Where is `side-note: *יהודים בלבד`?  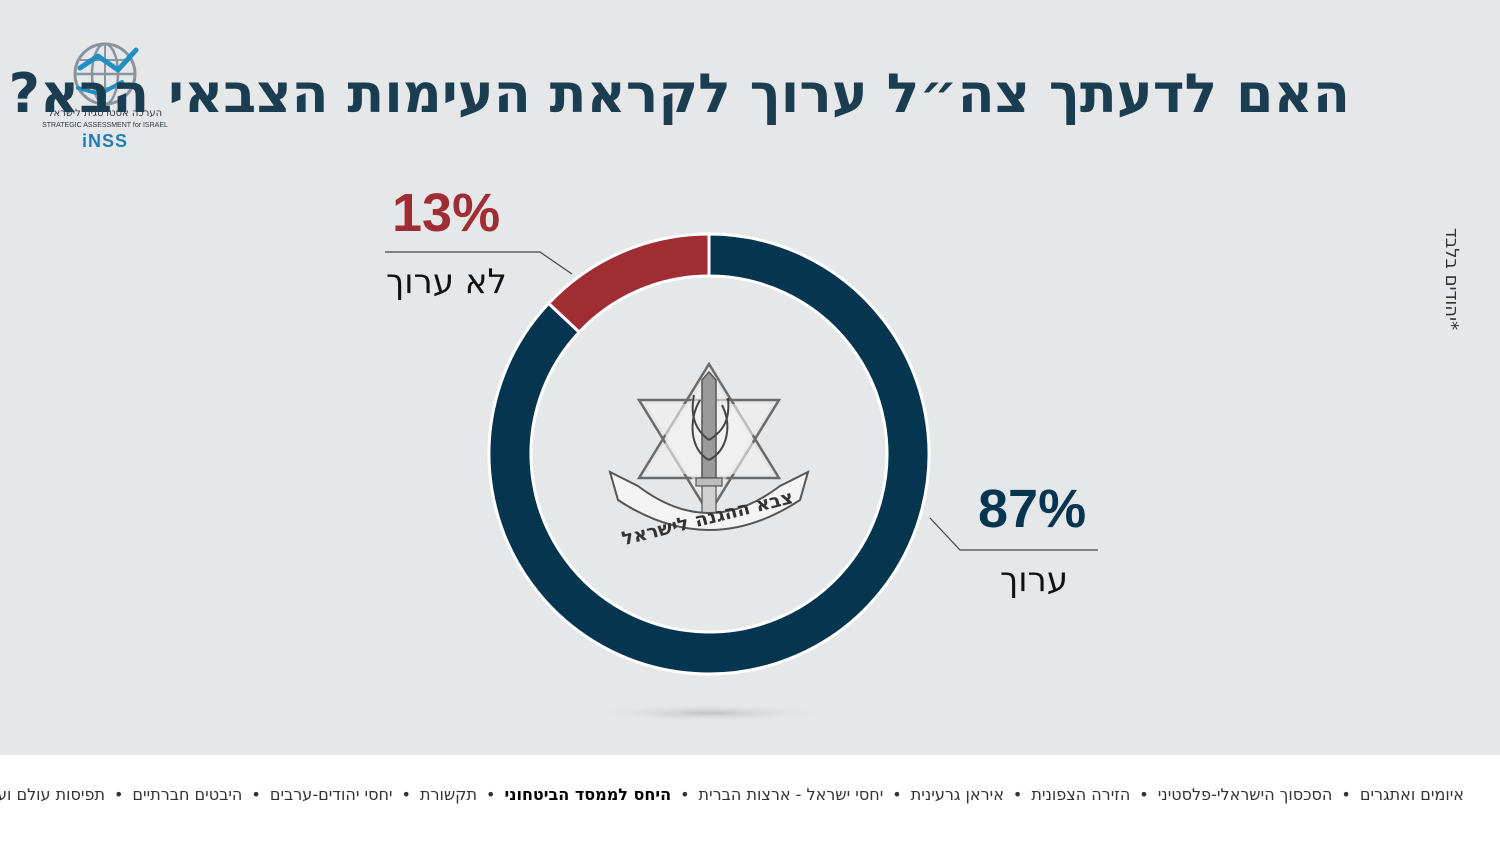 side-note: *יהודים בלבד is located at coordinates (1451, 278).